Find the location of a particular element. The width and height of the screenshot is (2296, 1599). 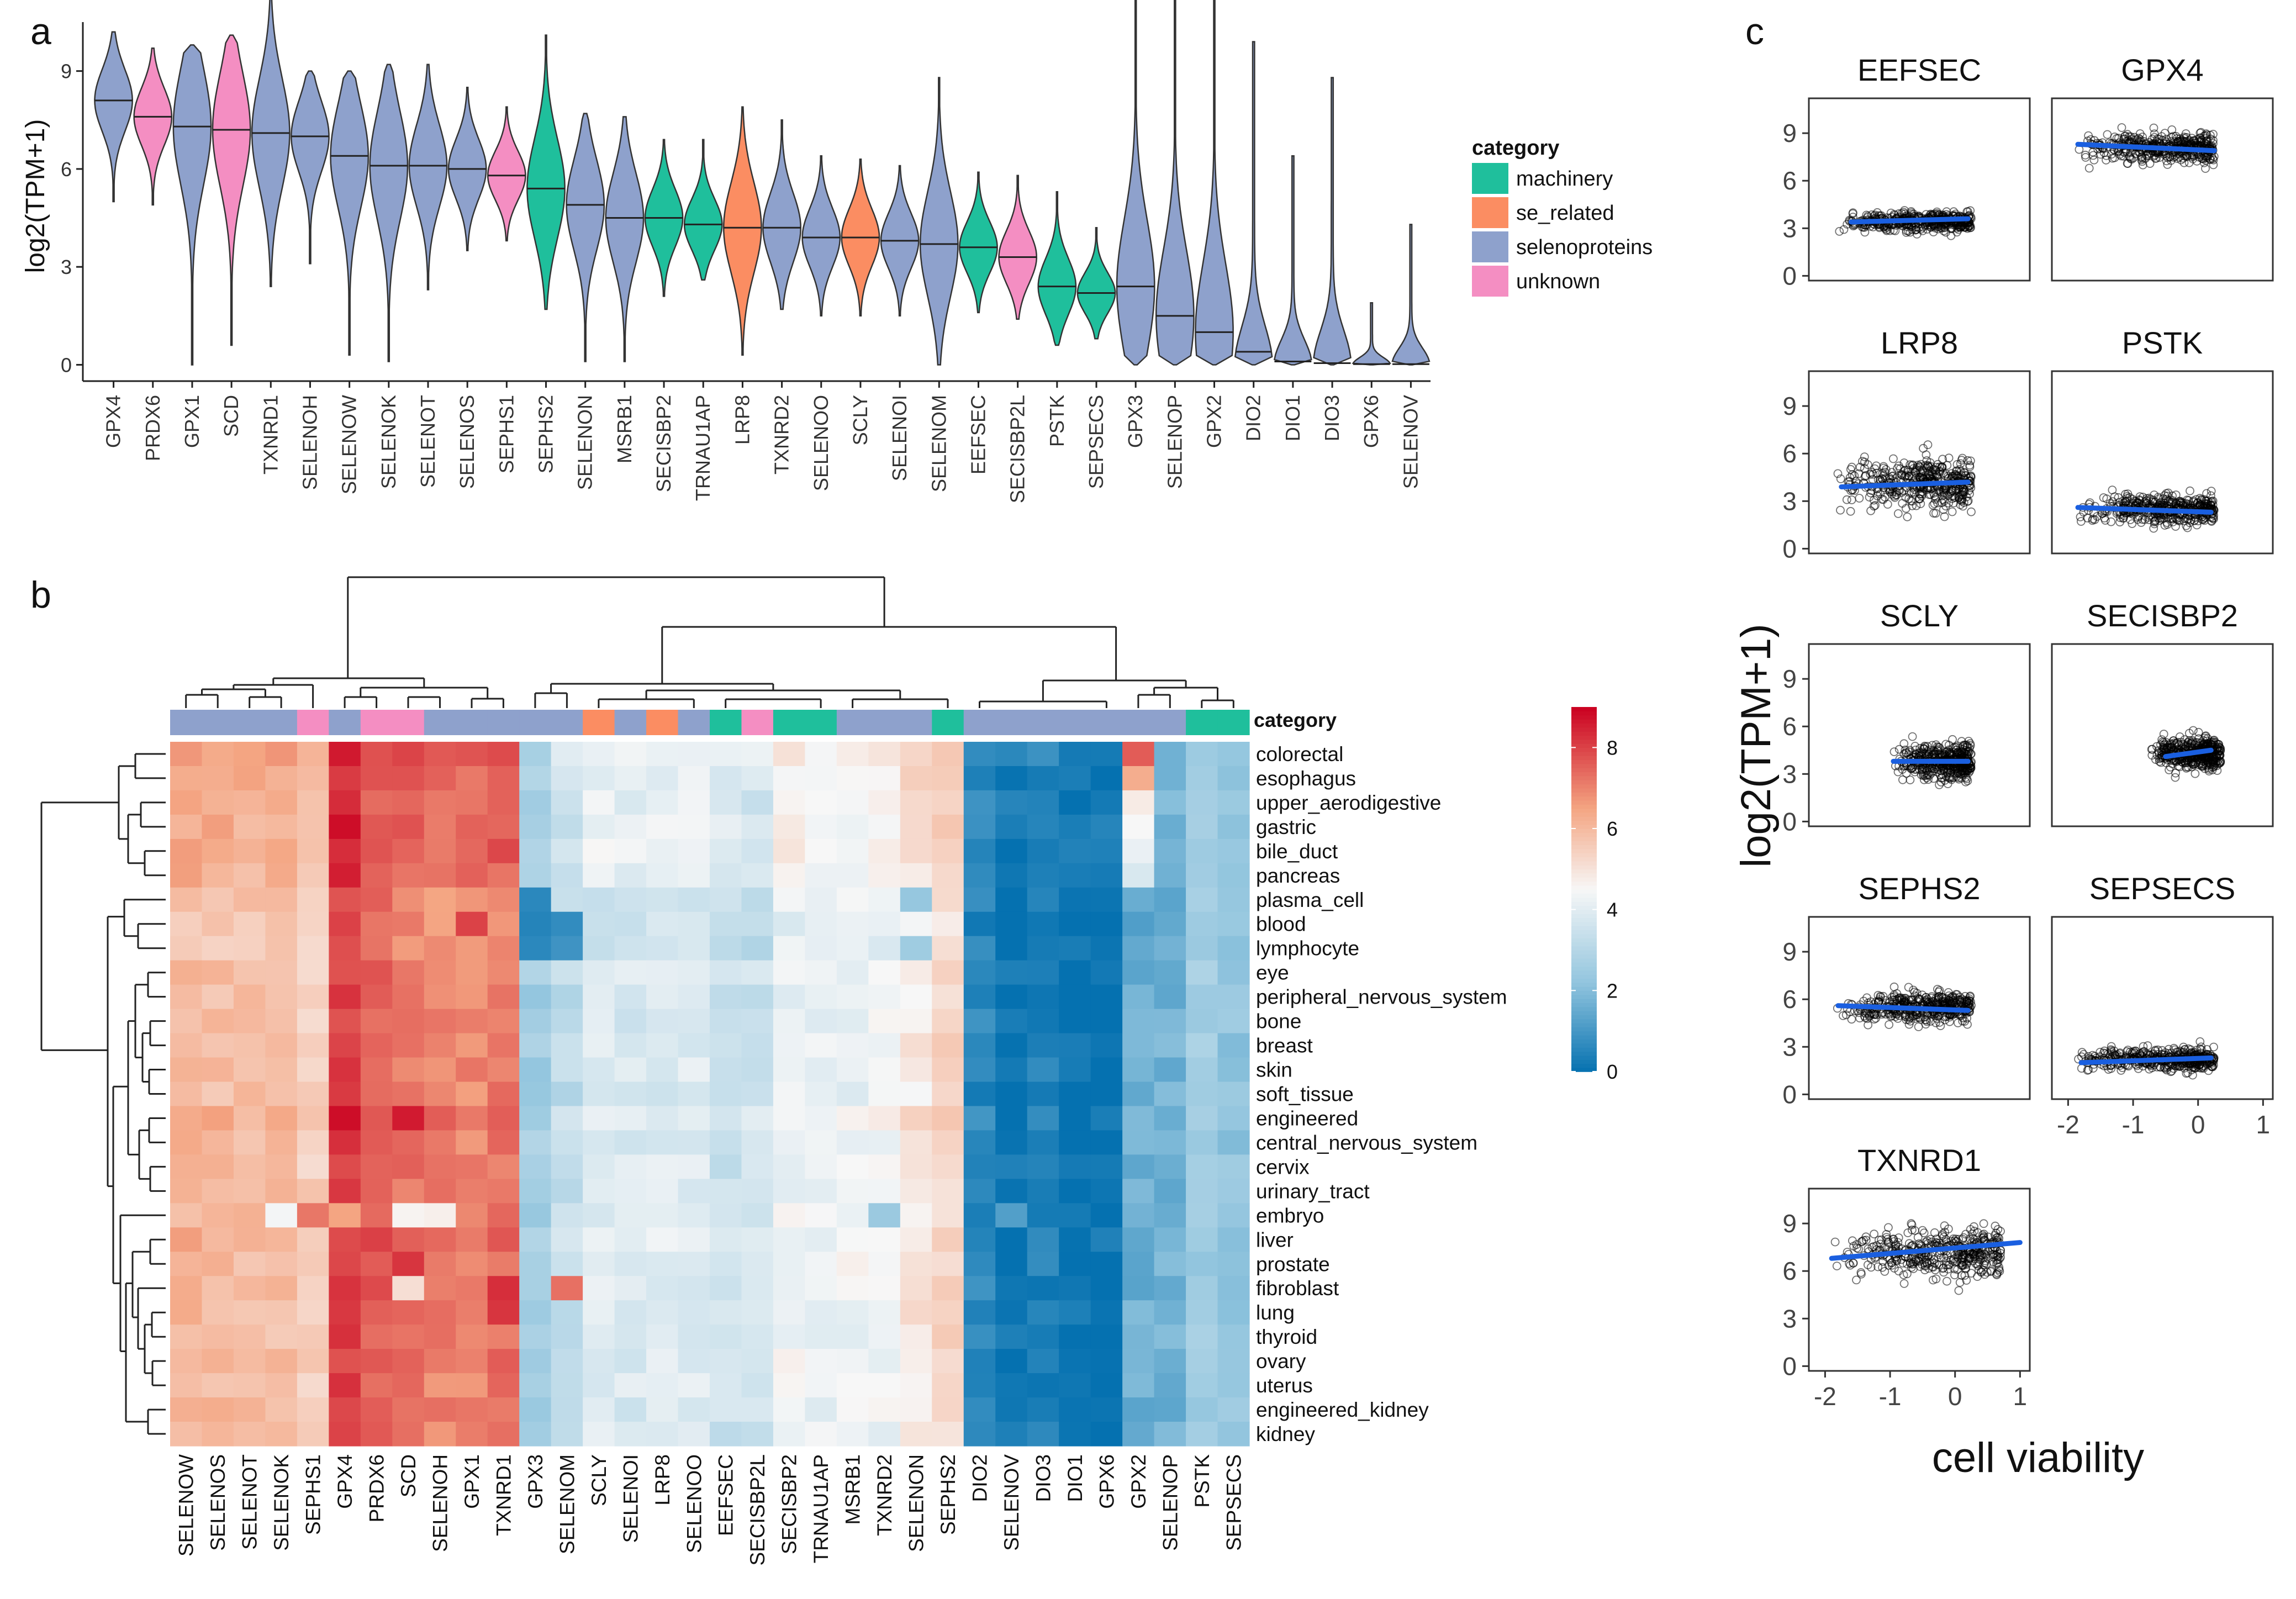

panel-b-letter: b is located at coordinates (40, 595).